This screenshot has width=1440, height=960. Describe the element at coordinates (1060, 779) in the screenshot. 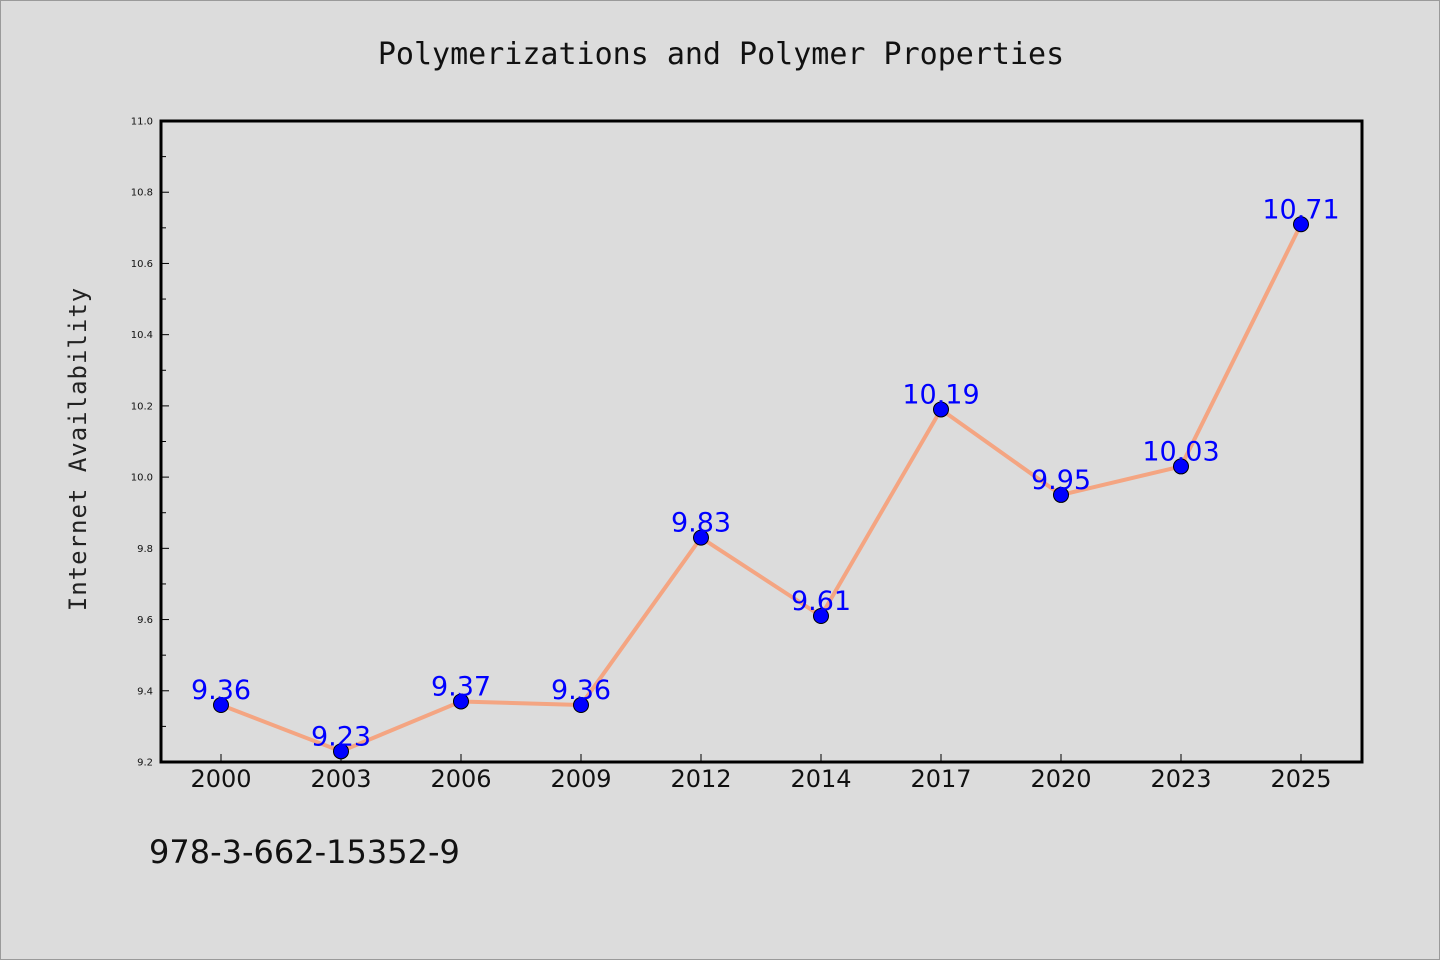

I see `x-tick-label: 2020` at that location.